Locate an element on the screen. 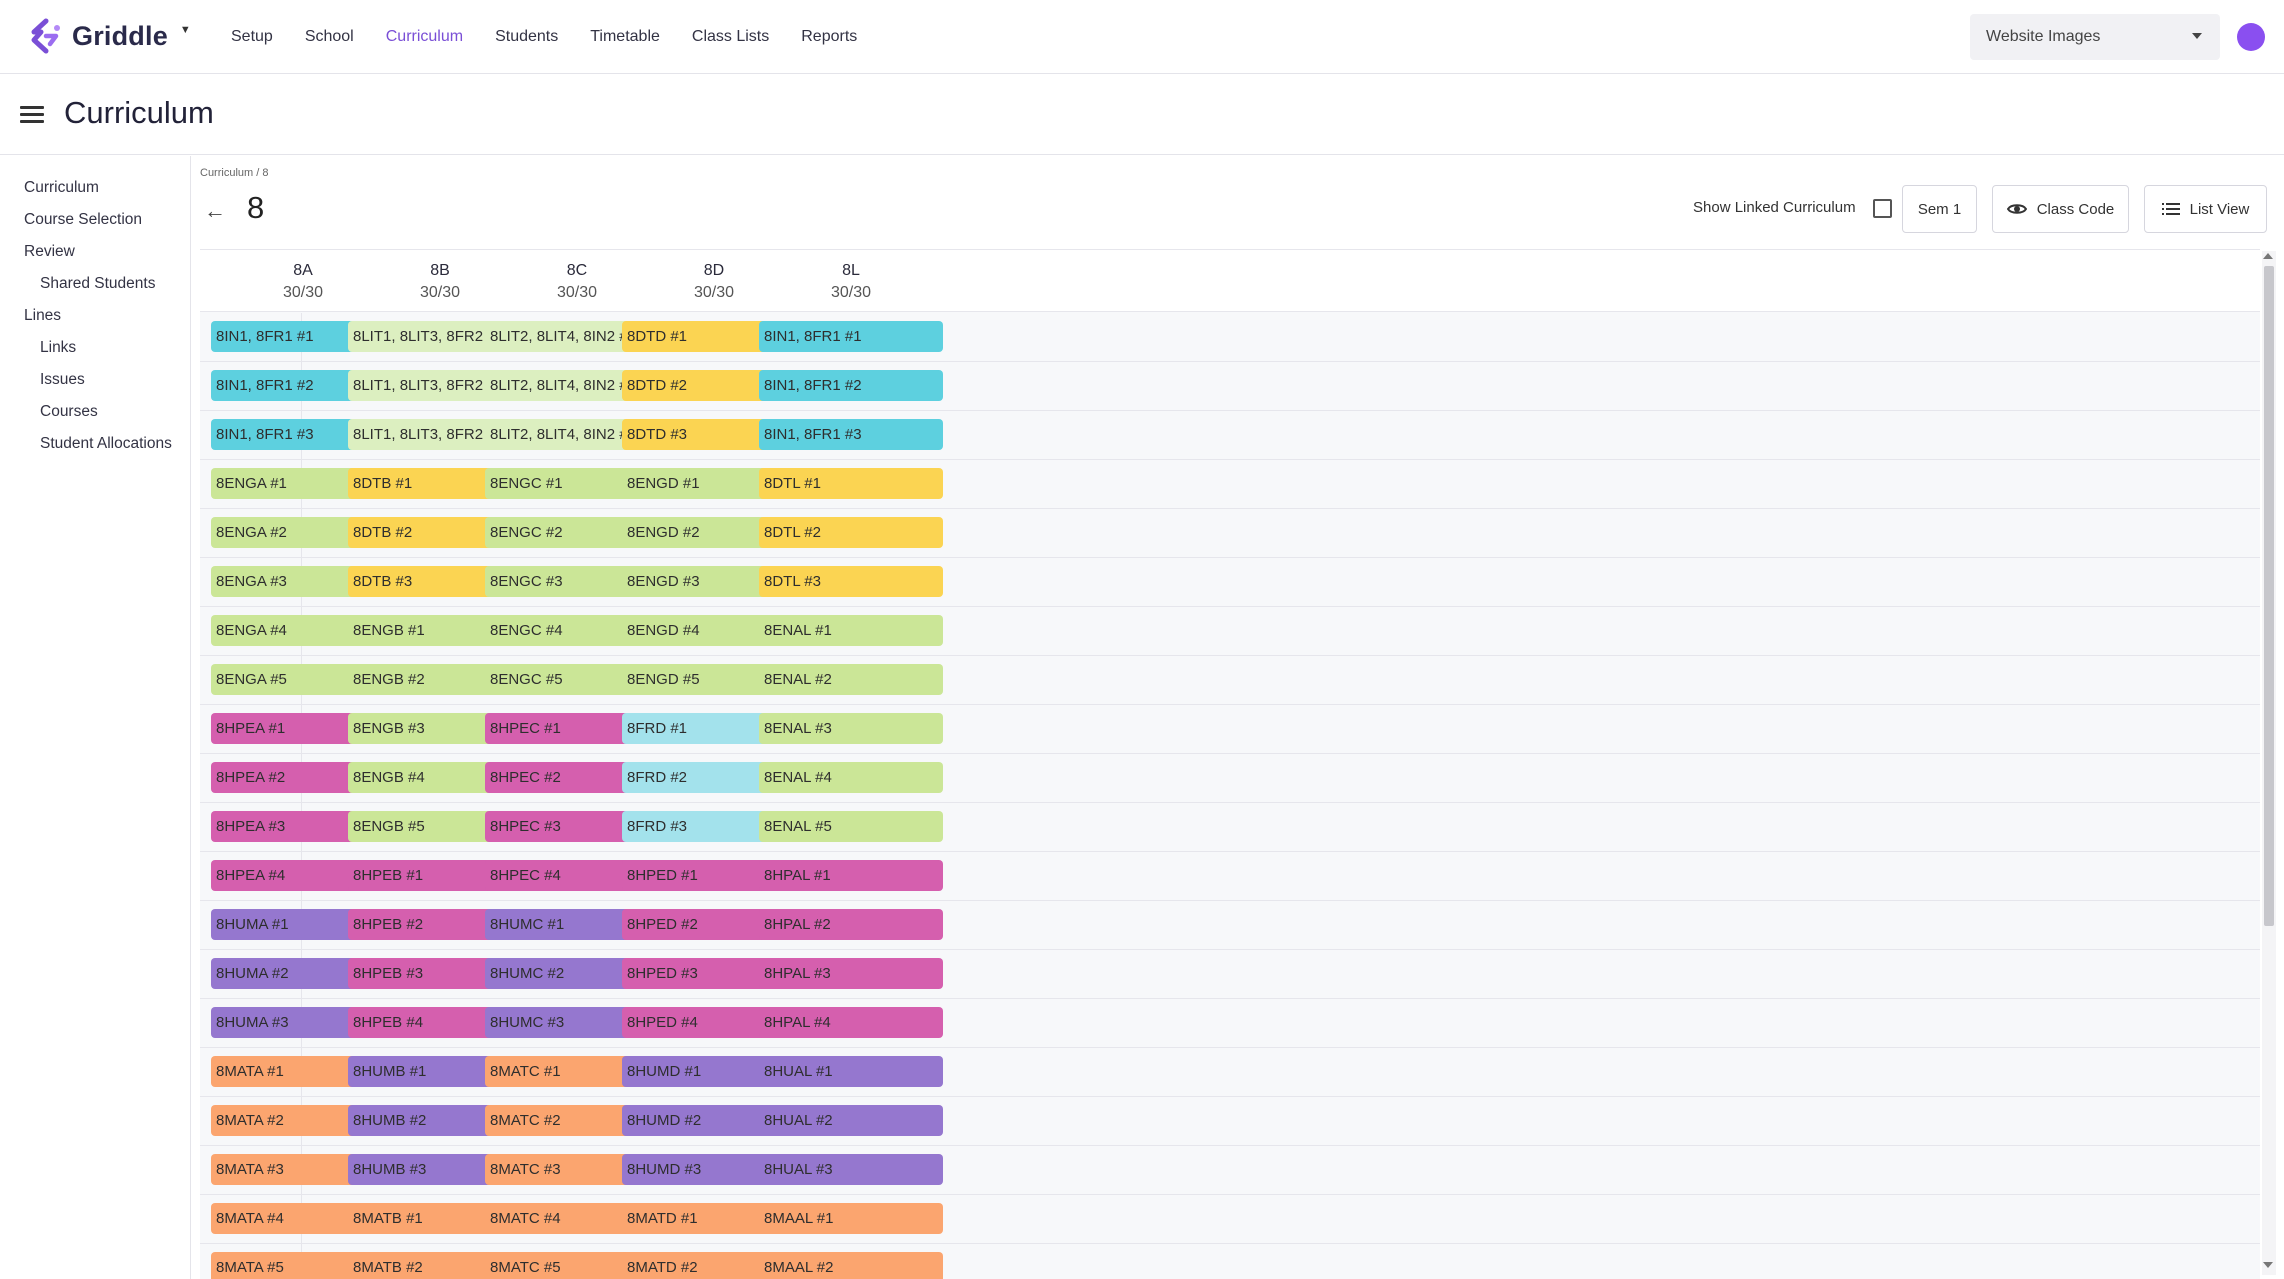  column-header: 8A 30/30 is located at coordinates (303, 282).